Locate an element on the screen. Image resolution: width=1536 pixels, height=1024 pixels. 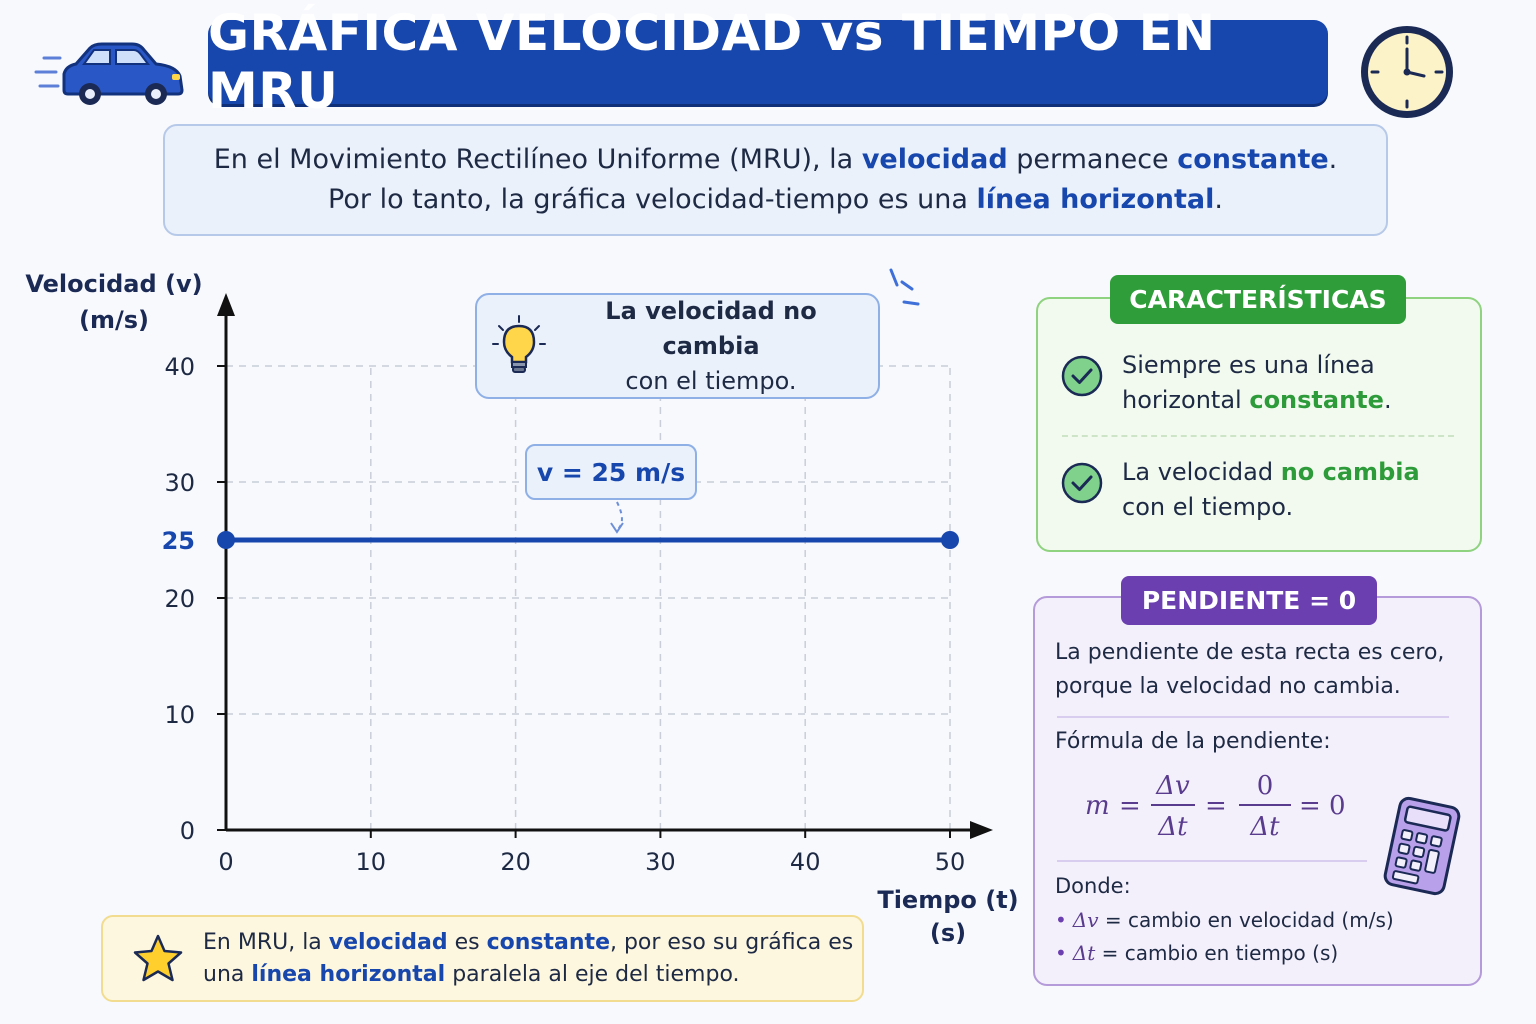
y-tick-label-20: 20 is located at coordinates (179, 599).